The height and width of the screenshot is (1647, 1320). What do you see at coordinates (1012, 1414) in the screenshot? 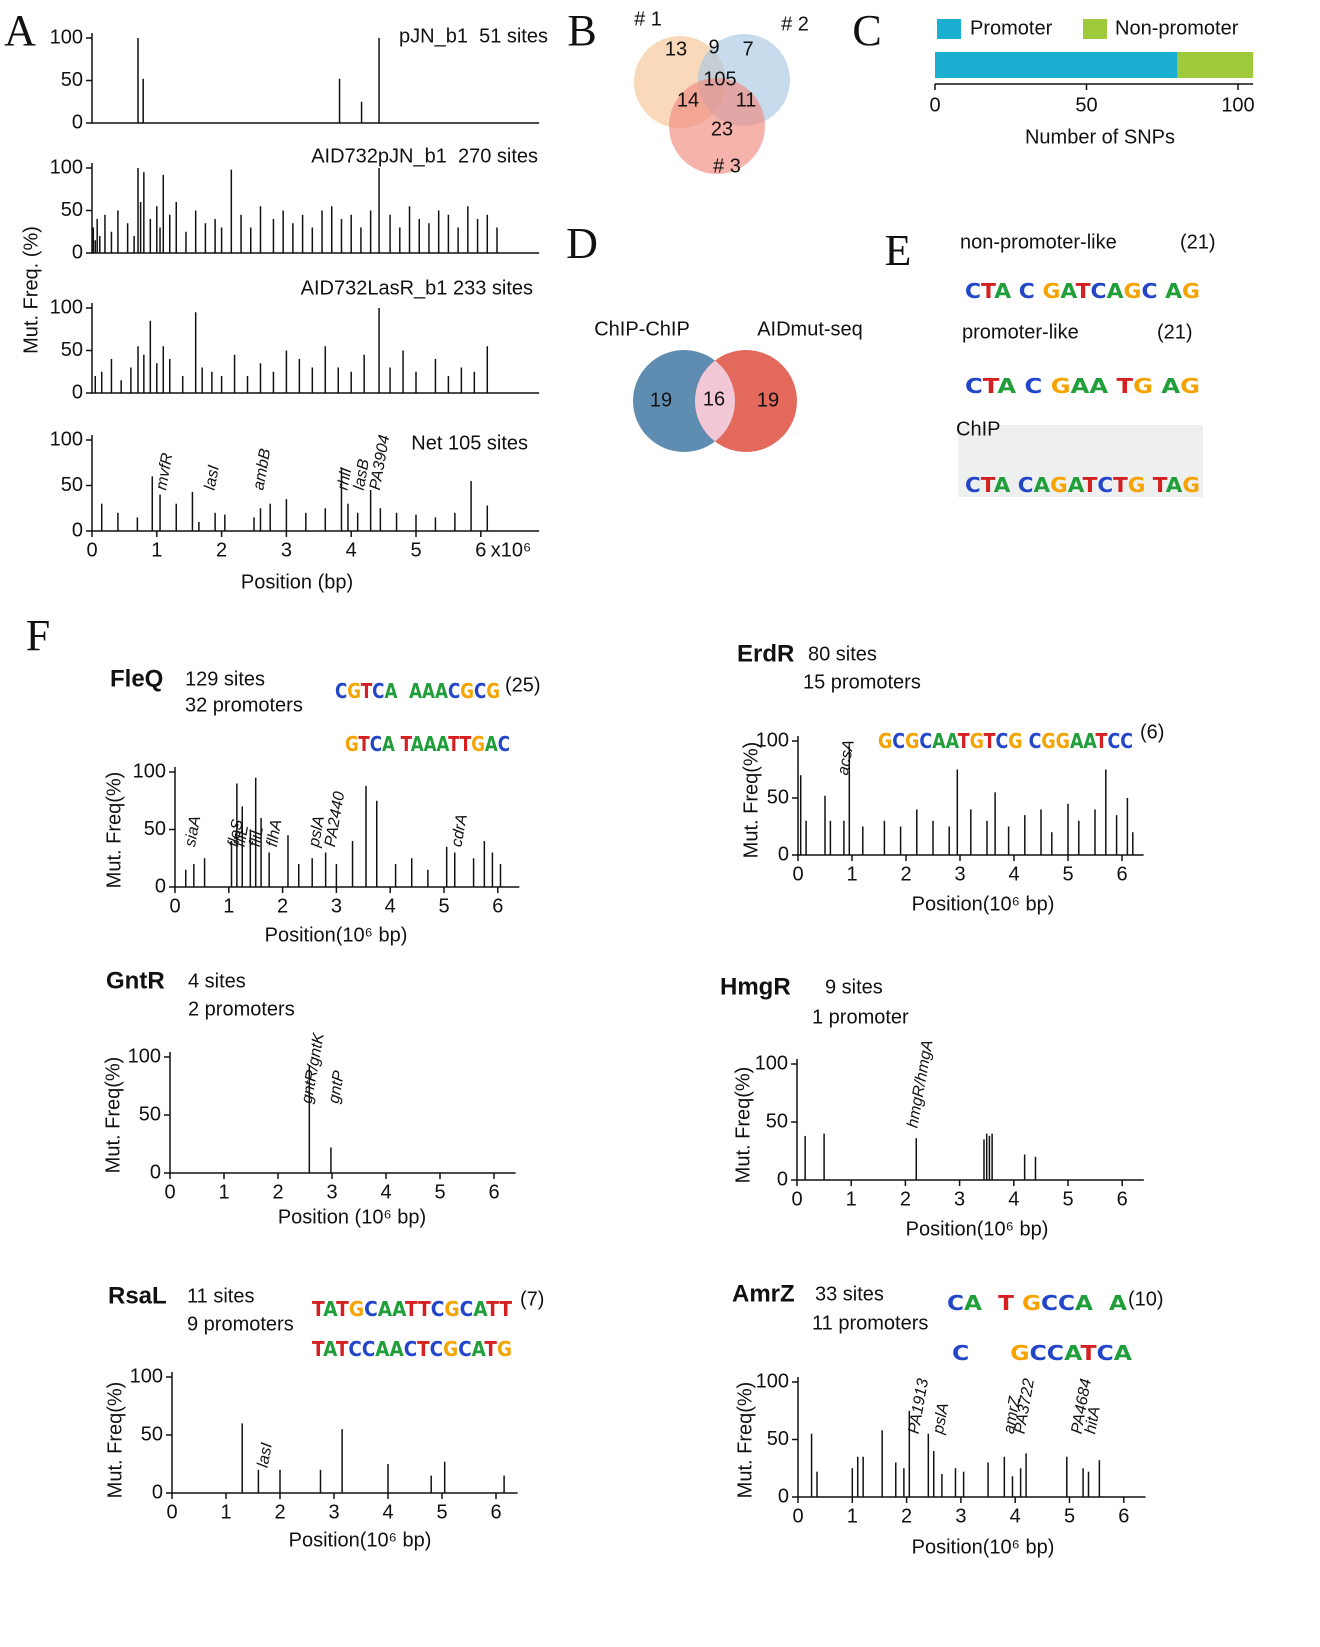
I see `gene-annotation: amrZ` at bounding box center [1012, 1414].